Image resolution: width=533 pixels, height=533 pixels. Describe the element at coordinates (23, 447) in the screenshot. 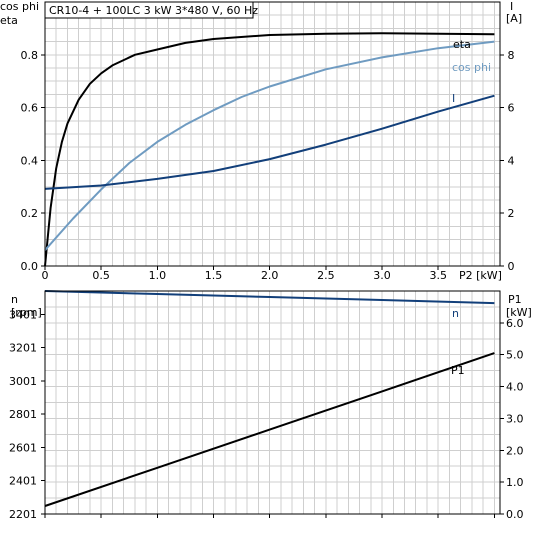

I see `bottom-left-tick-label-4: 2601` at that location.